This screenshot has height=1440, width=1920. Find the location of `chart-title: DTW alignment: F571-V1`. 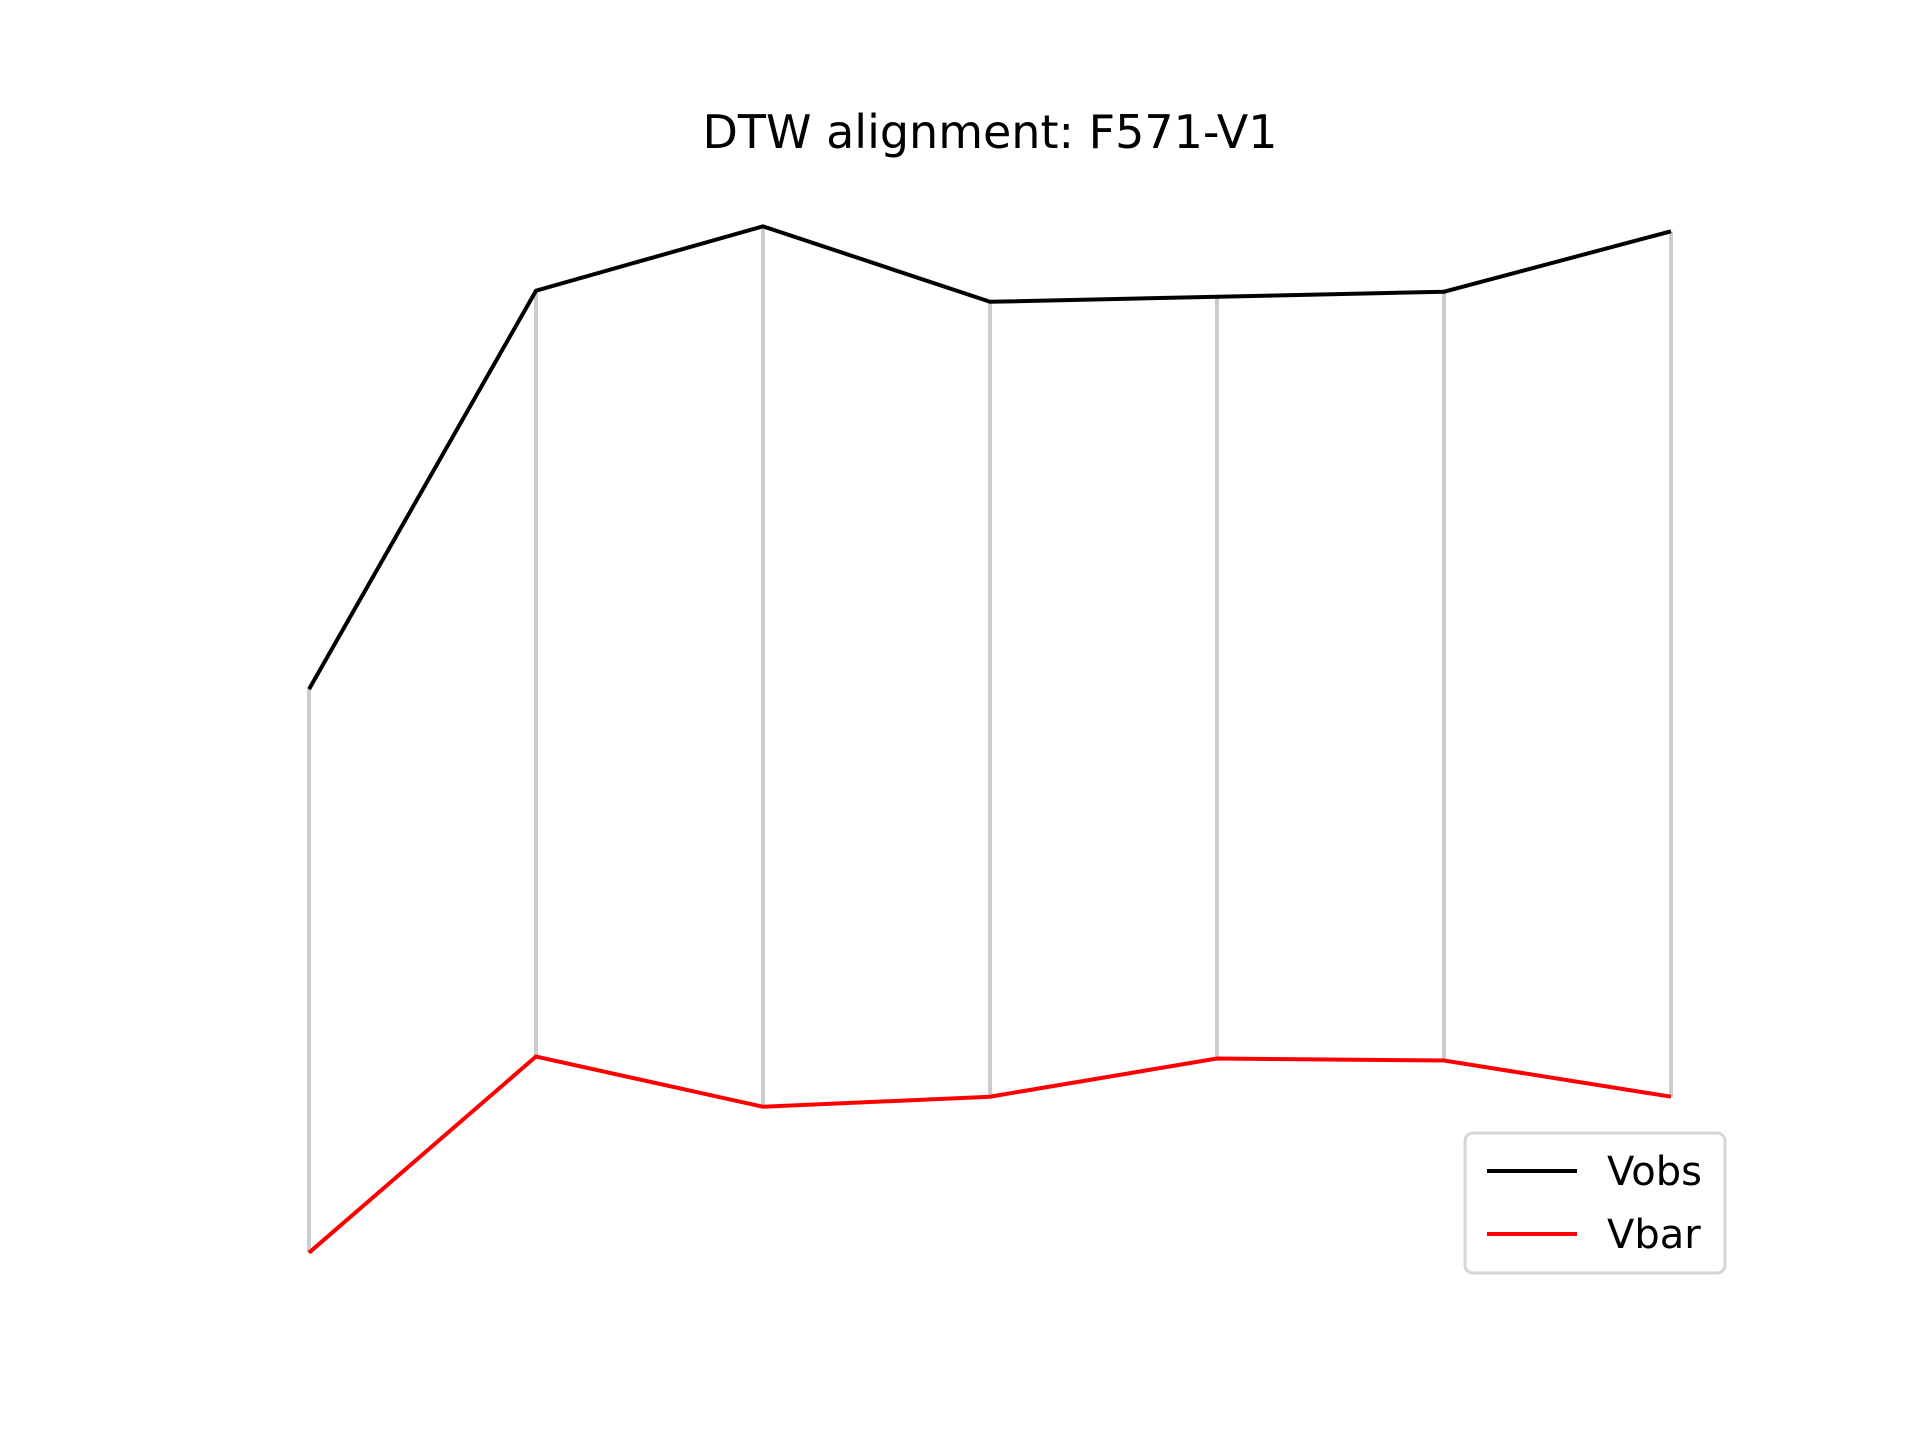

chart-title: DTW alignment: F571-V1 is located at coordinates (989, 132).